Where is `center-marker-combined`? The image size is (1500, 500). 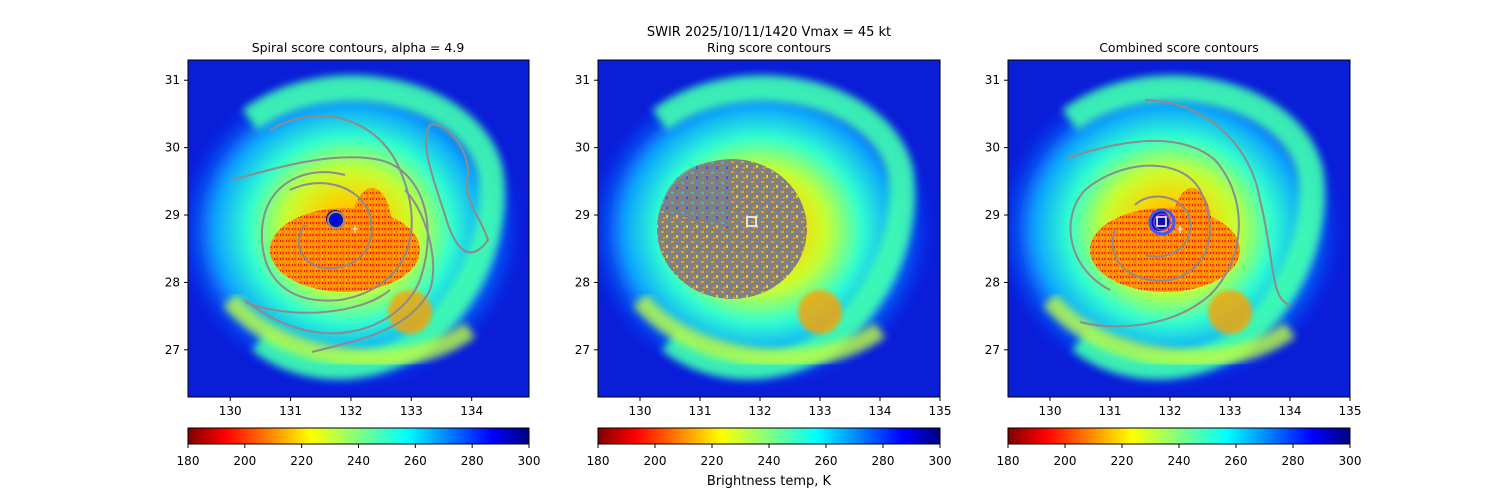 center-marker-combined is located at coordinates (1161, 221).